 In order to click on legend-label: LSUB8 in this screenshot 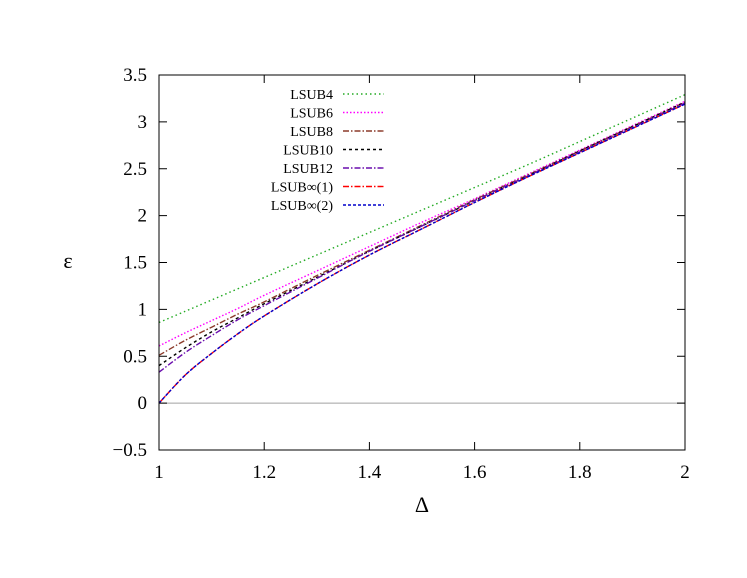, I will do `click(311, 132)`.